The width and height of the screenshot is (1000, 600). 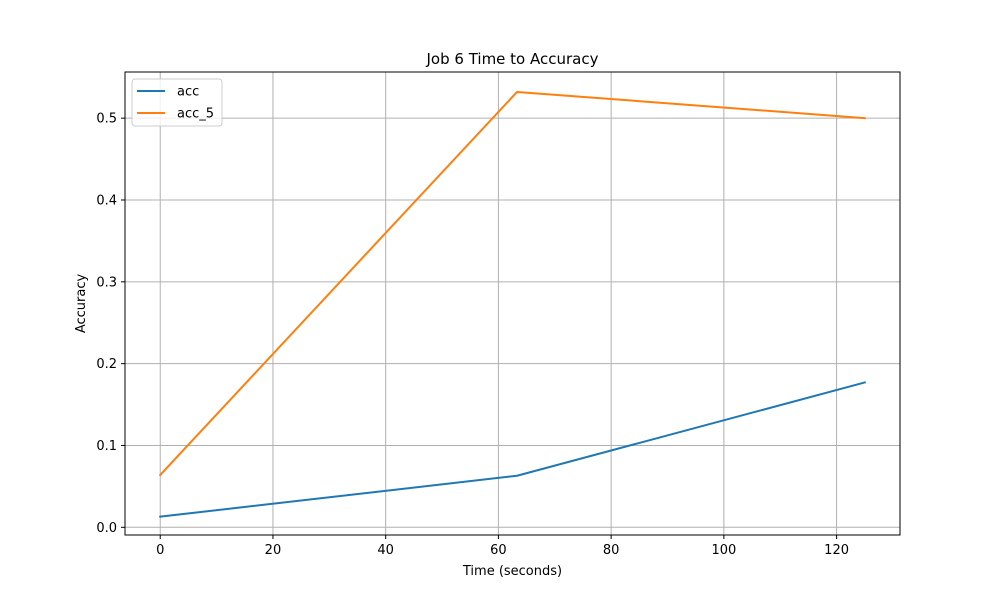 What do you see at coordinates (498, 550) in the screenshot?
I see `x-tick-label: 60` at bounding box center [498, 550].